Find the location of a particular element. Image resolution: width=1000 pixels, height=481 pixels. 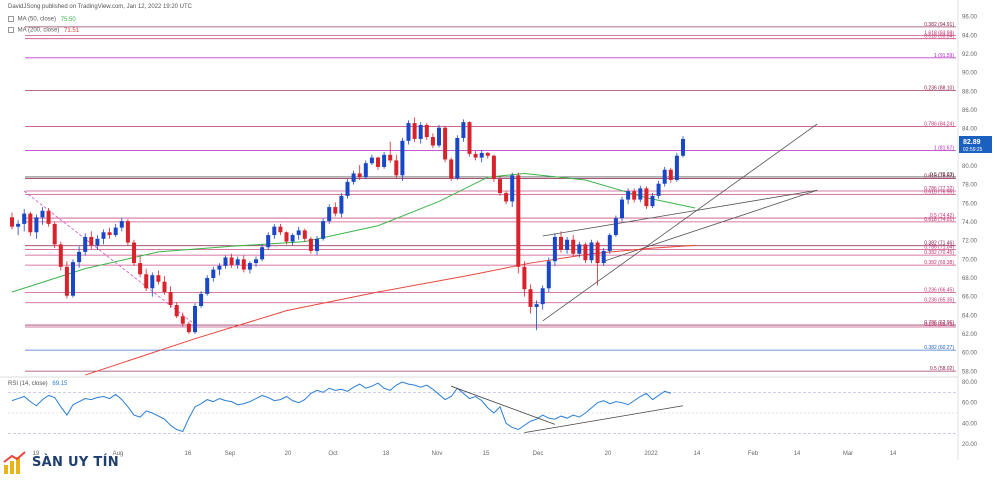

price-tick-label: 90.00 is located at coordinates (970, 74).